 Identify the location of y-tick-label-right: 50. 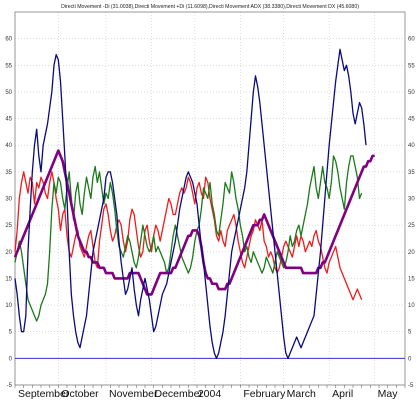
(411, 93).